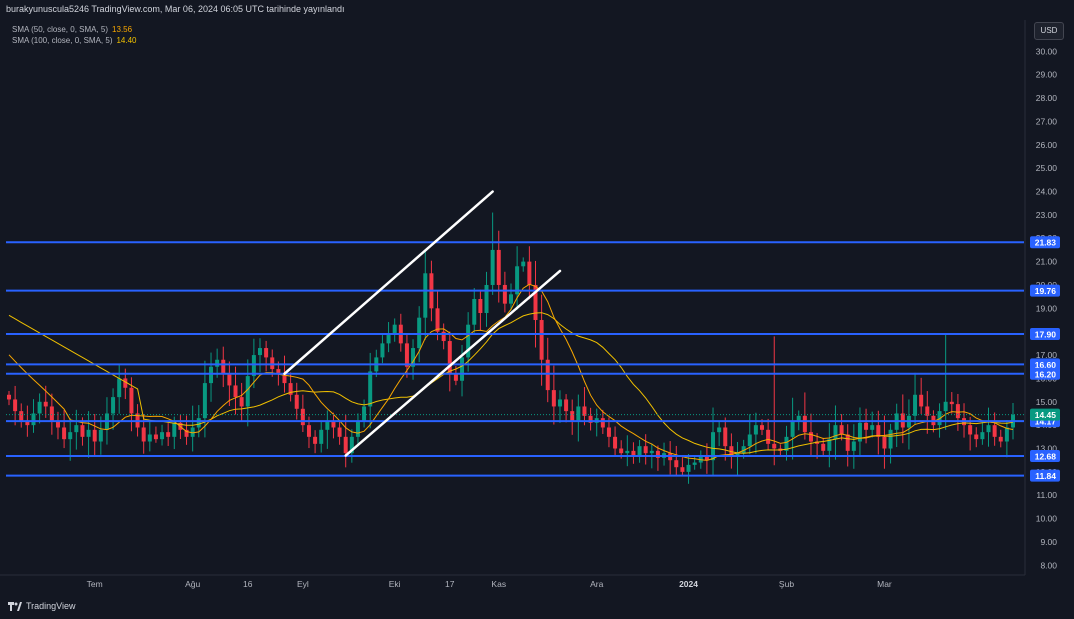  I want to click on y-tick-label: 27.00, so click(1047, 121).